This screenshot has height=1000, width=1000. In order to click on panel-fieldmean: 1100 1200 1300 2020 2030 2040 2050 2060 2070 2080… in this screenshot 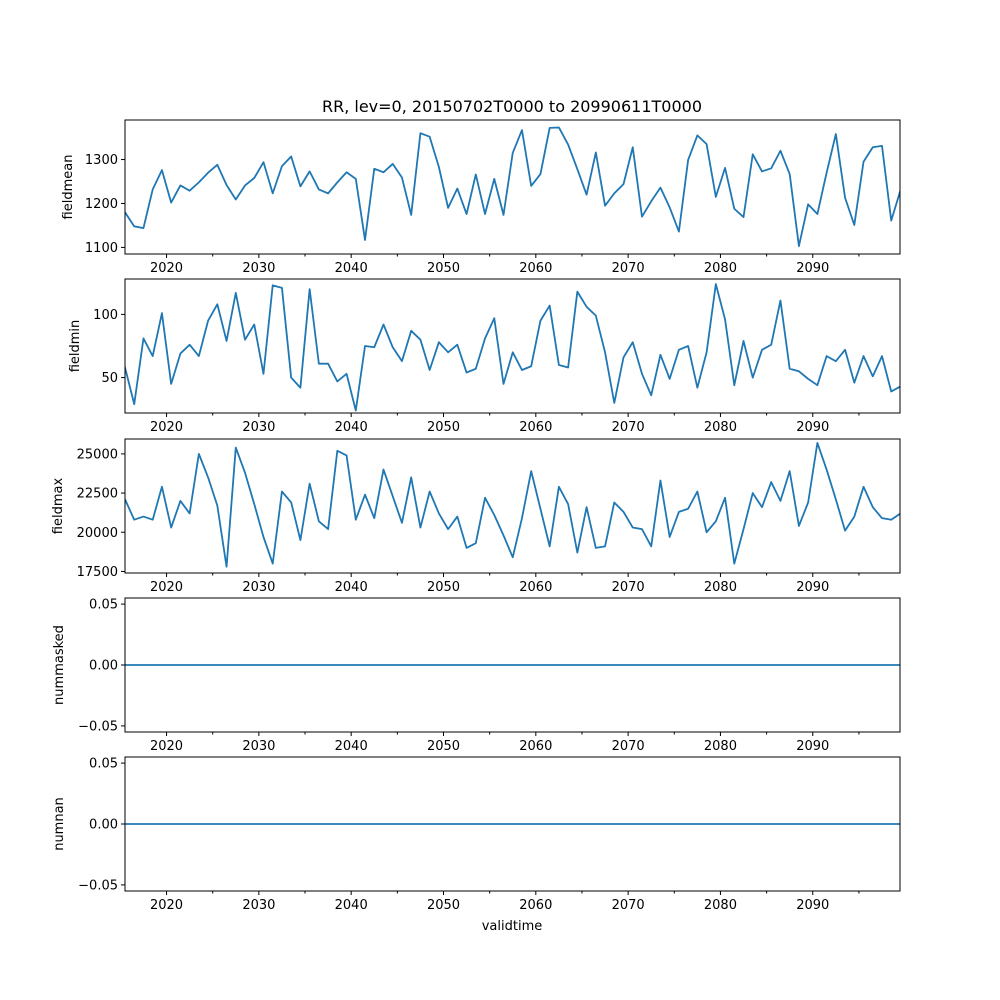, I will do `click(481, 197)`.